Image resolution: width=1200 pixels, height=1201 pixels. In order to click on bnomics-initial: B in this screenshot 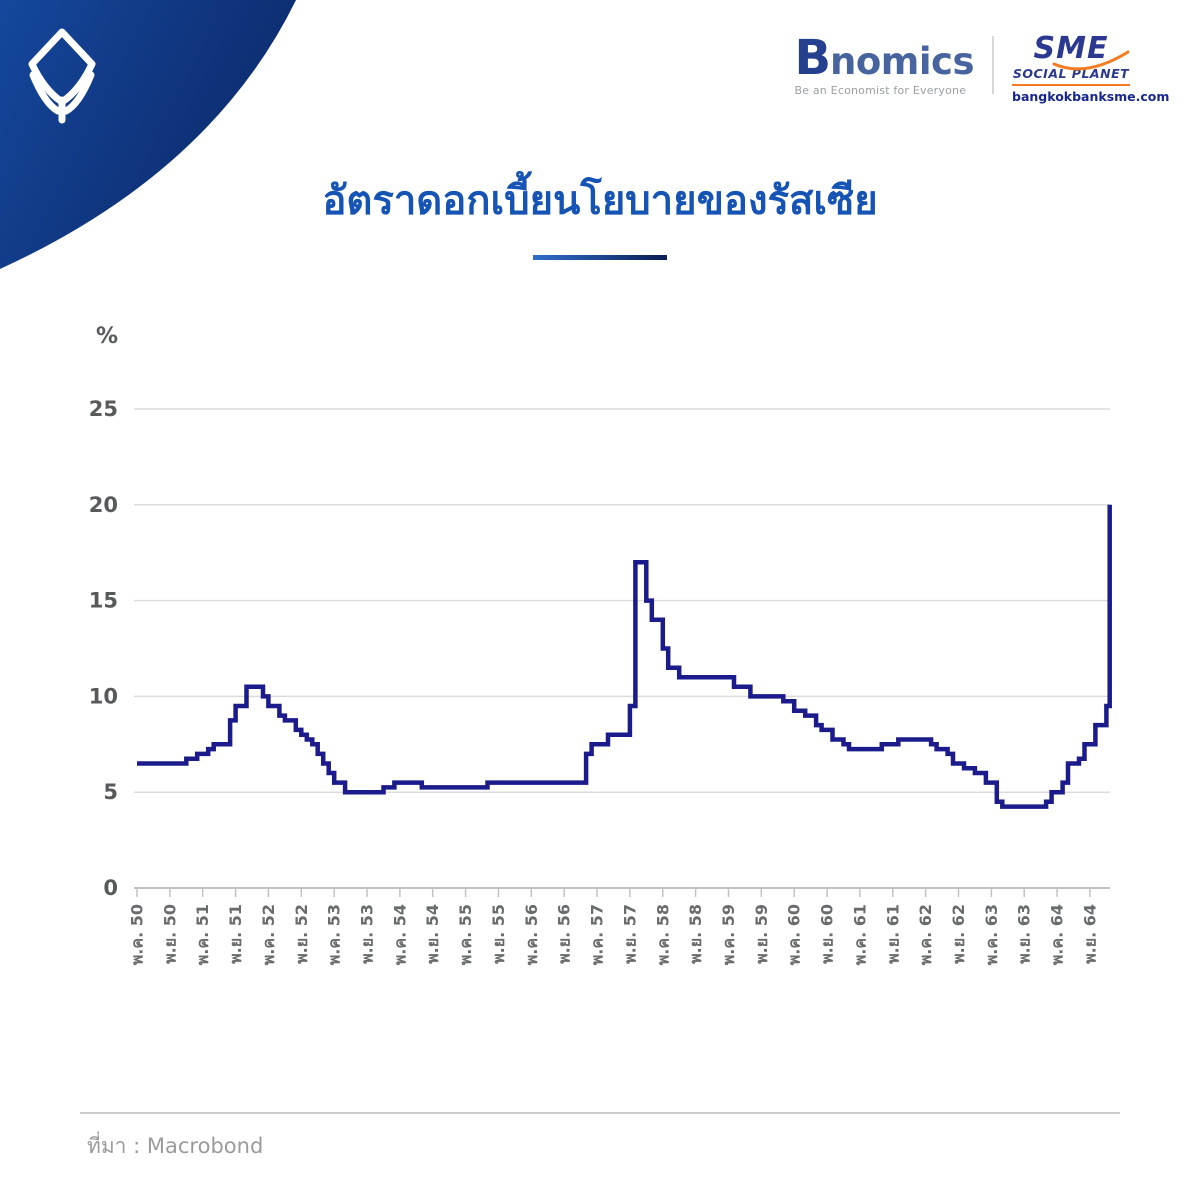, I will do `click(812, 58)`.